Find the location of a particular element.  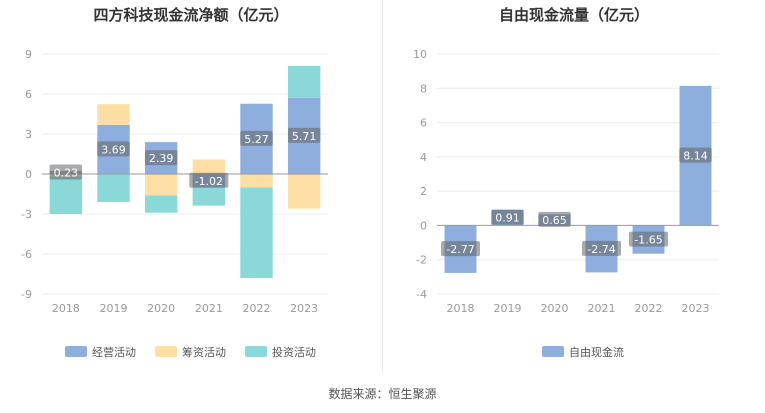

y-tick-label: -2 is located at coordinates (421, 260).